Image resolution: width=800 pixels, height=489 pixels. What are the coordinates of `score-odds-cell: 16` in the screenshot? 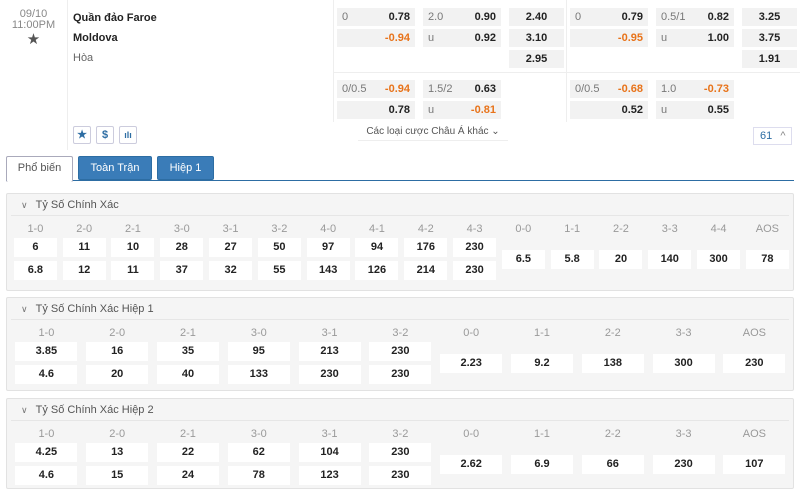 It's located at (117, 351).